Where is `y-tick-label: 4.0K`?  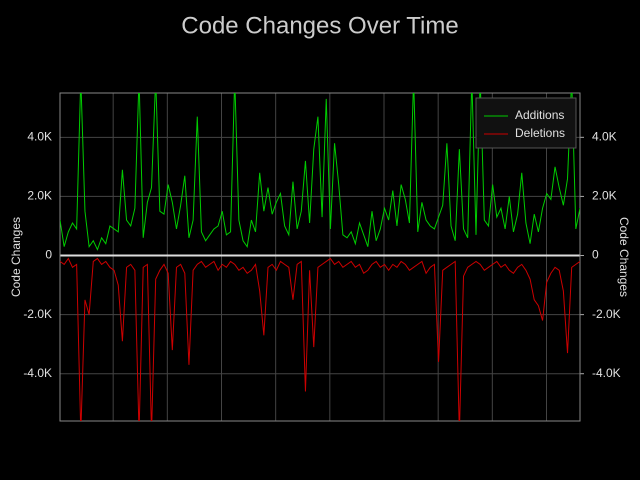
y-tick-label: 4.0K is located at coordinates (39, 136).